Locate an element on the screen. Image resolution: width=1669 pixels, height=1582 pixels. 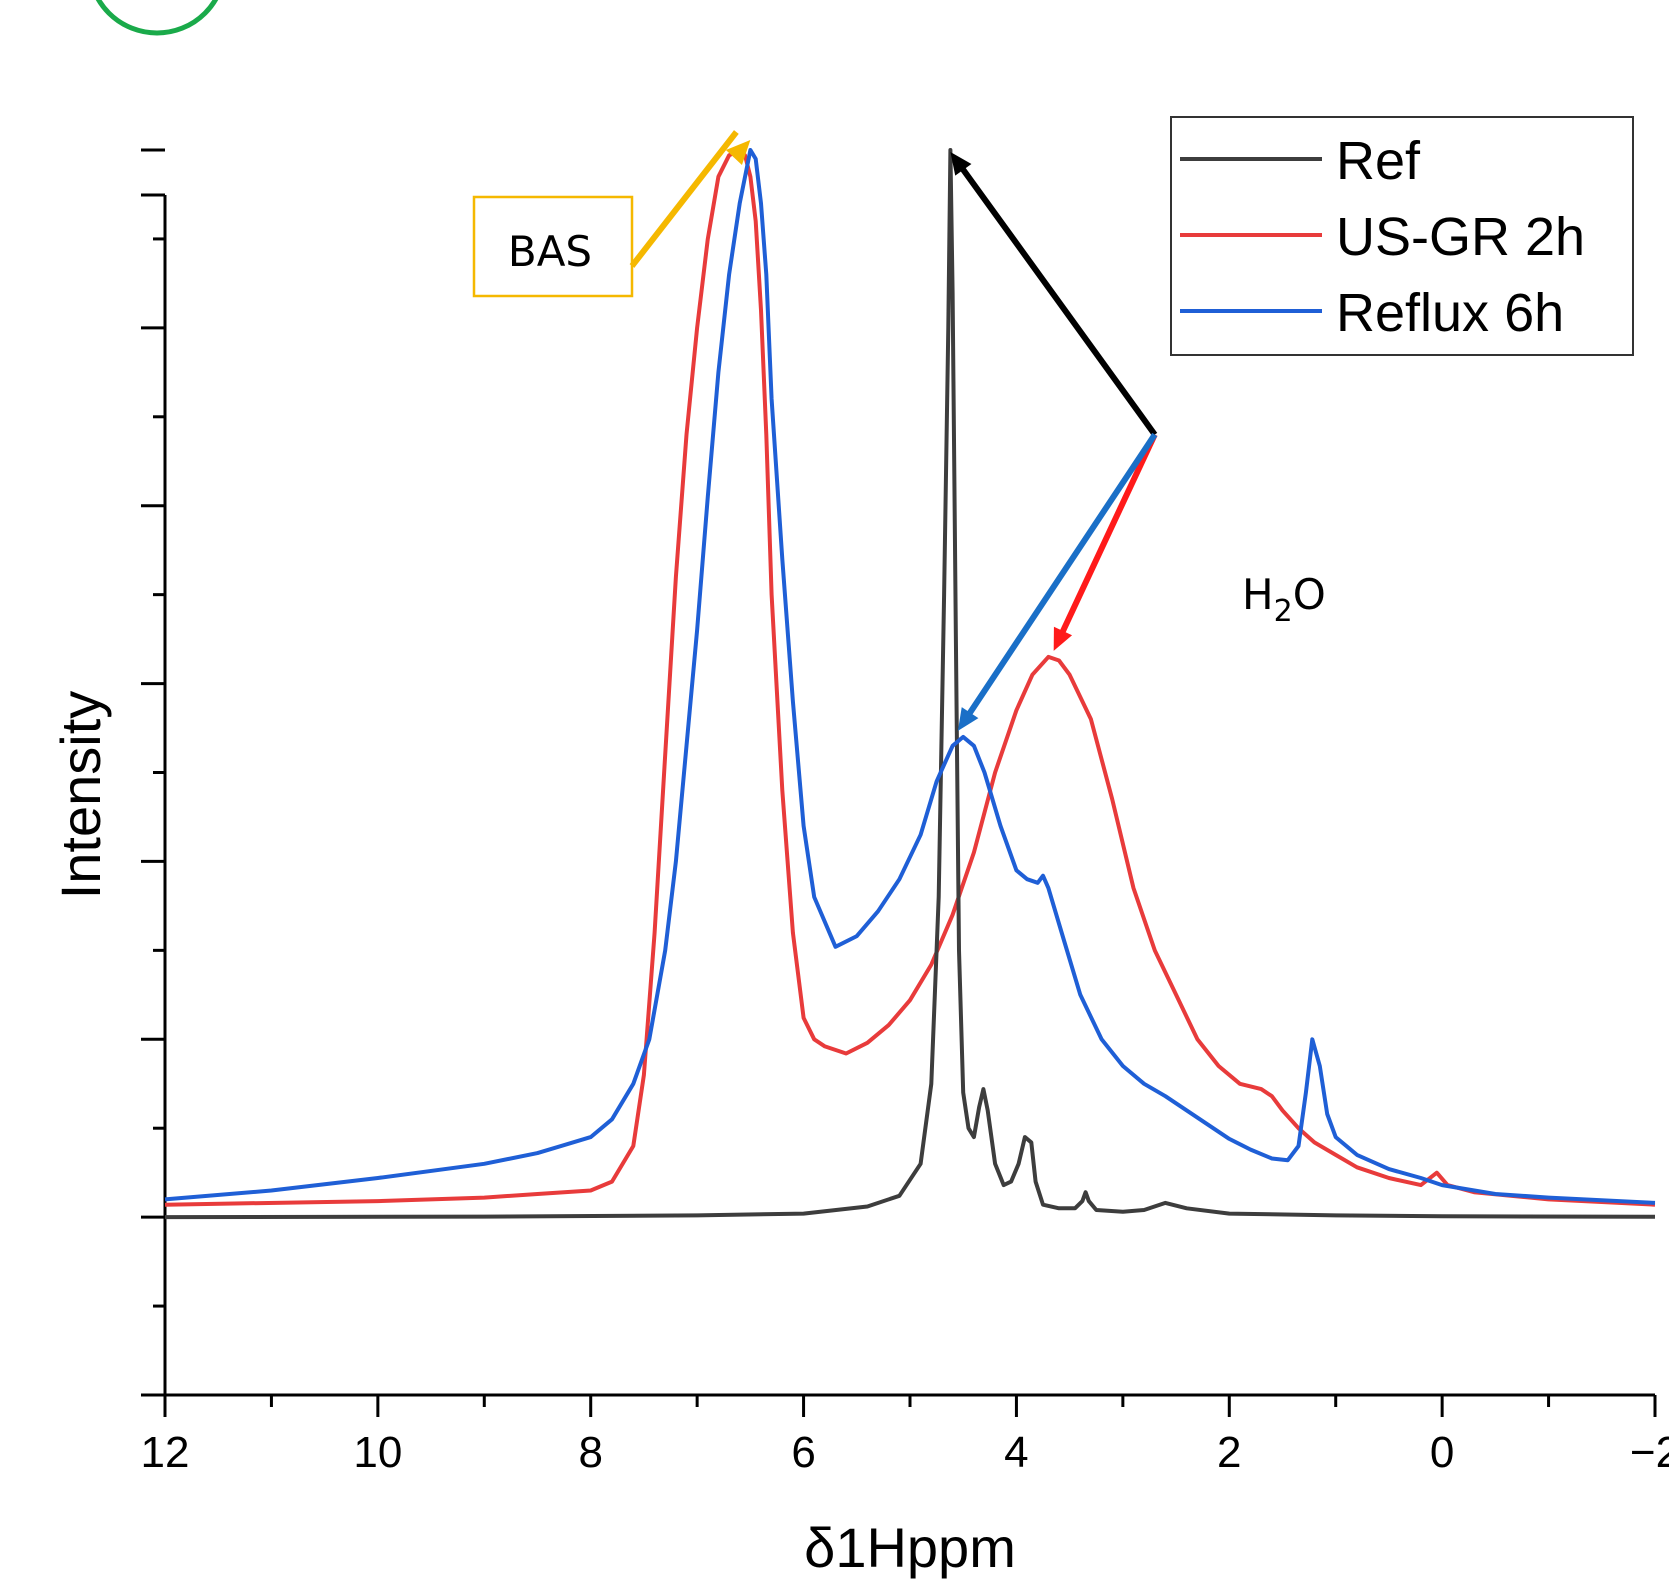
legend-label-reflux-6h: Reflux 6h is located at coordinates (1450, 313).